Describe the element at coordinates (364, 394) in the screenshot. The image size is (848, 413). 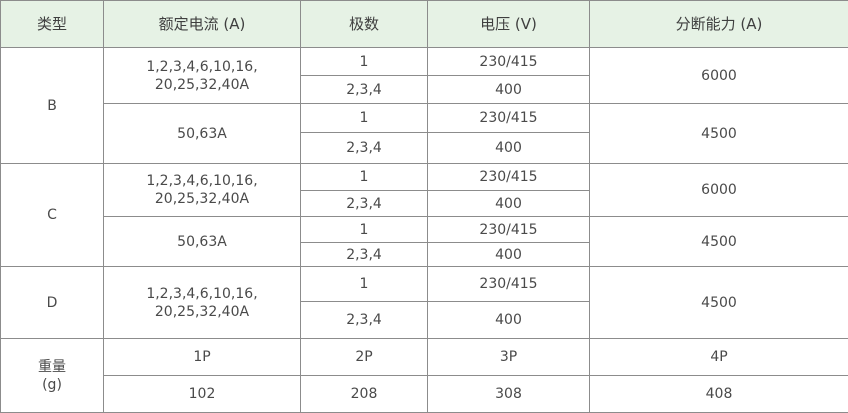
I see `weight-value-cell: 208` at that location.